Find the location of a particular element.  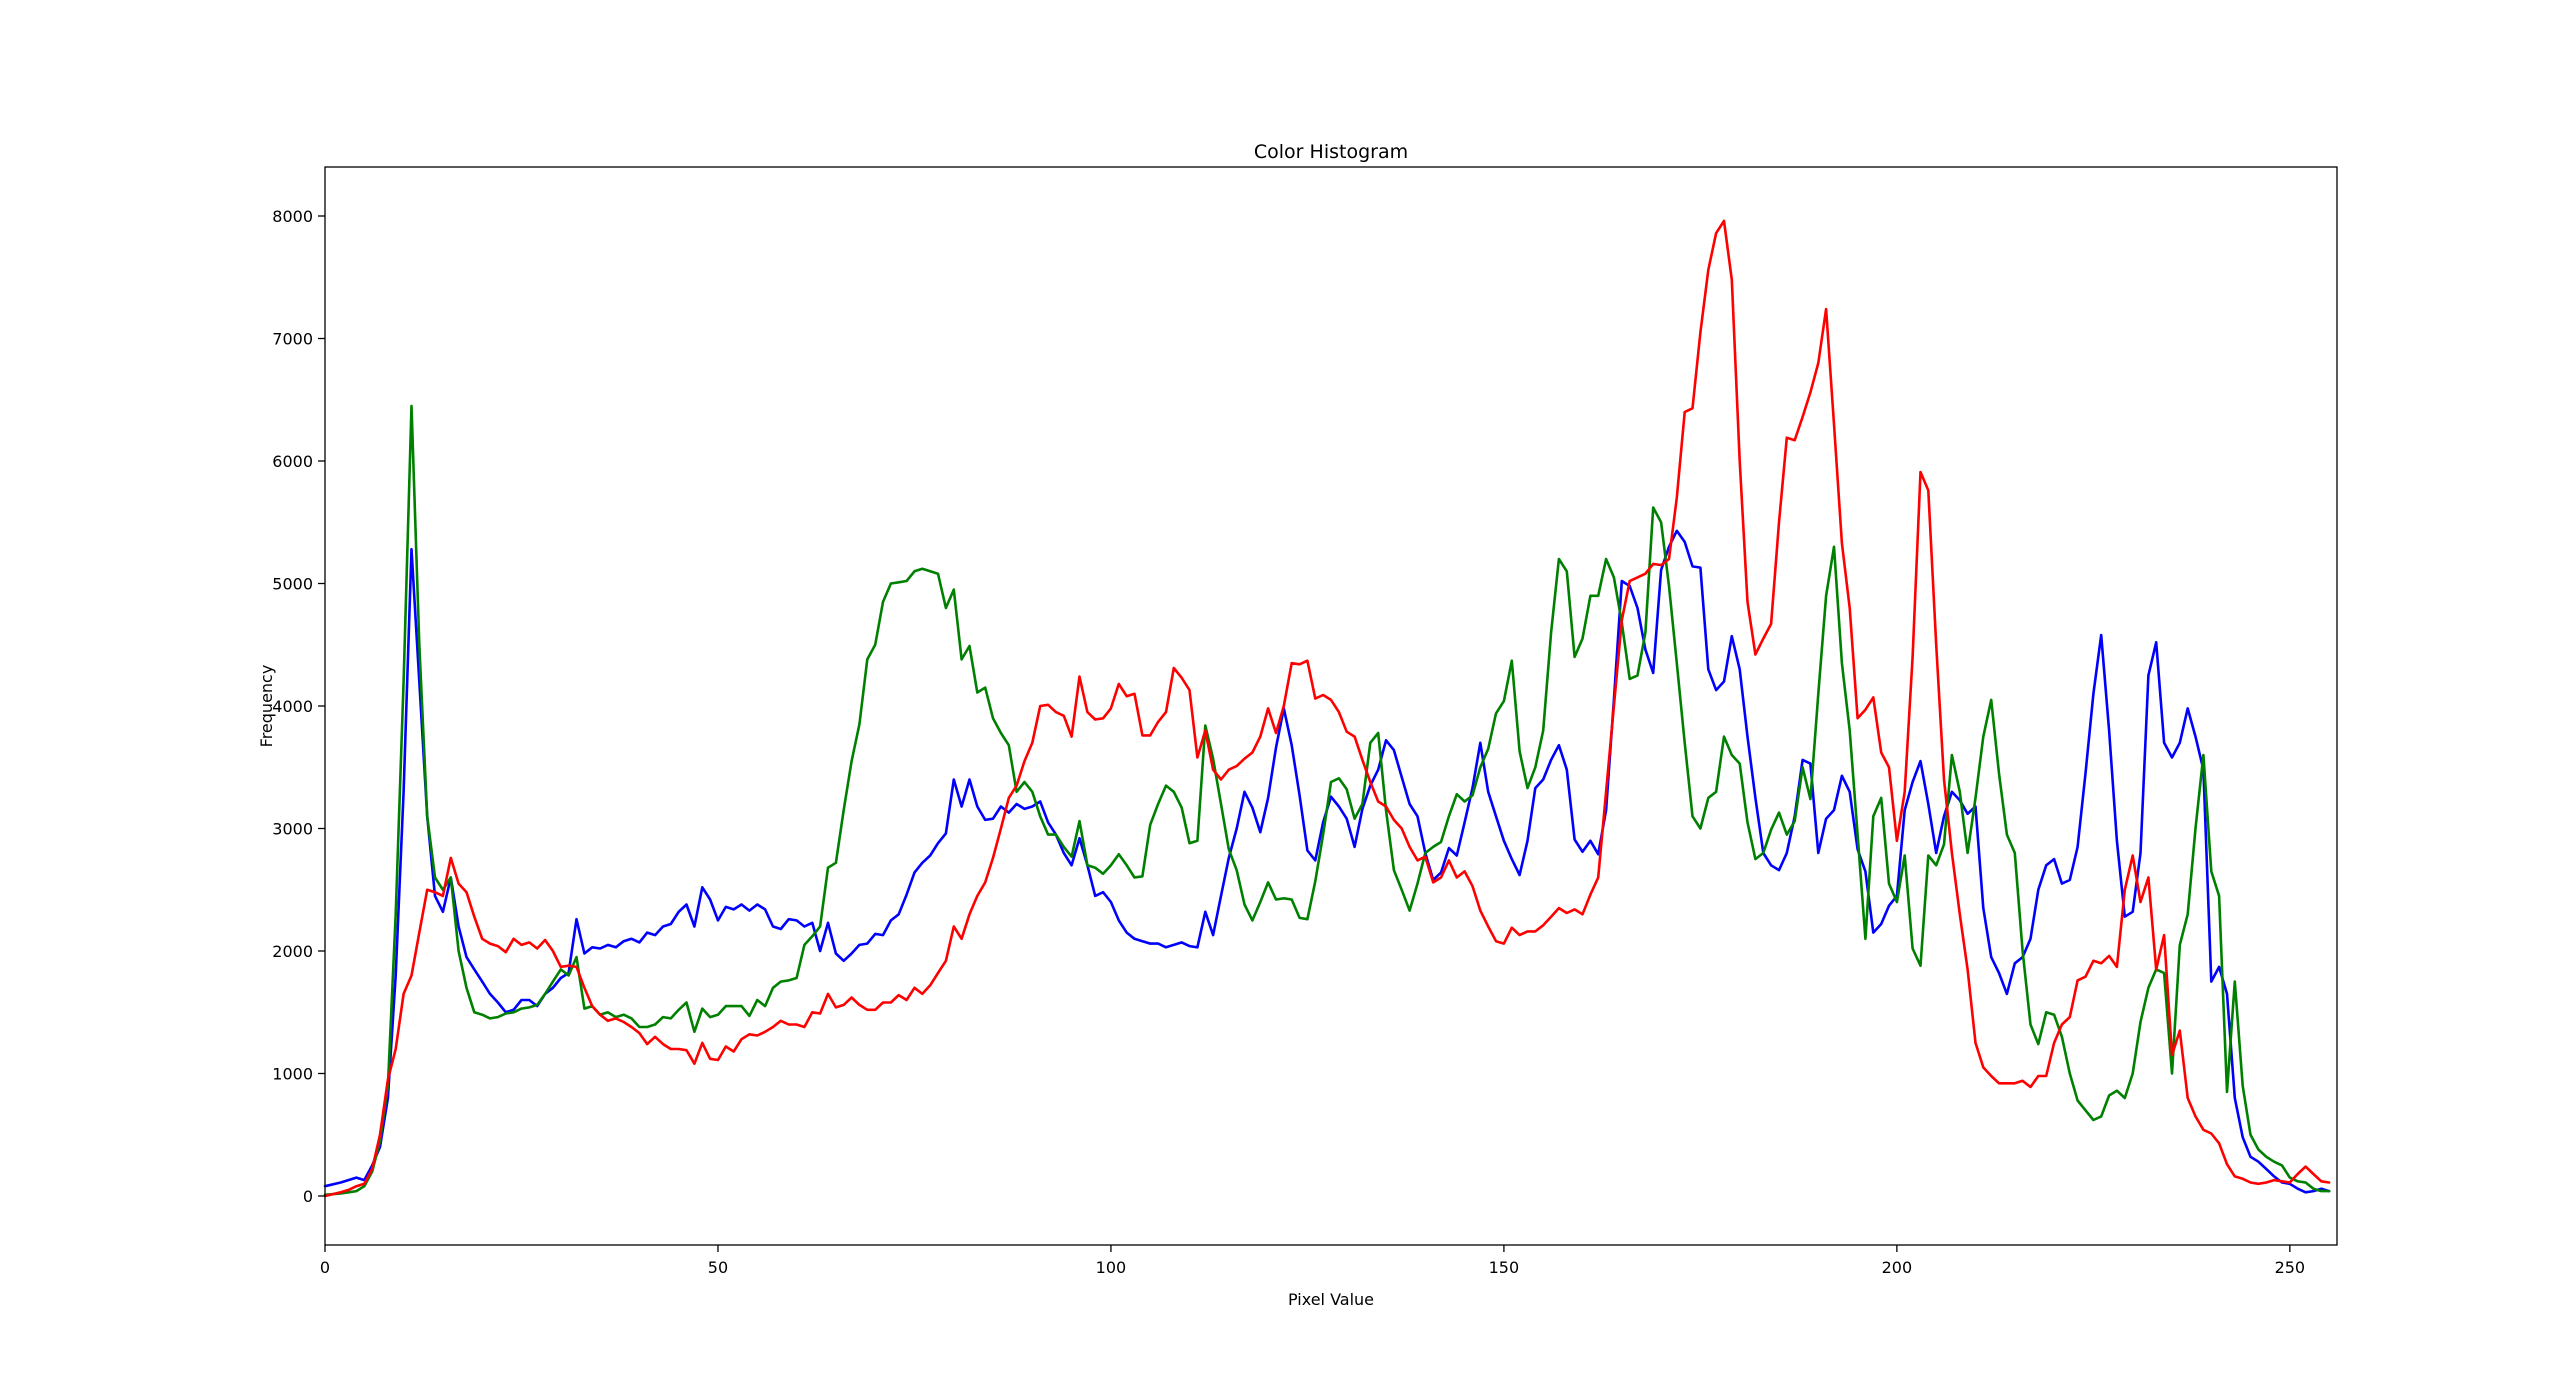

x-axis-title: Pixel Value is located at coordinates (1331, 1299).